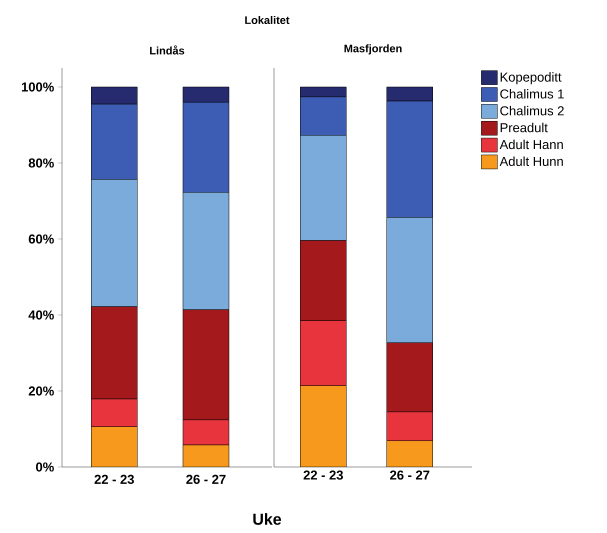 The image size is (607, 533). Describe the element at coordinates (531, 161) in the screenshot. I see `legend-label: Adult Hunn` at that location.